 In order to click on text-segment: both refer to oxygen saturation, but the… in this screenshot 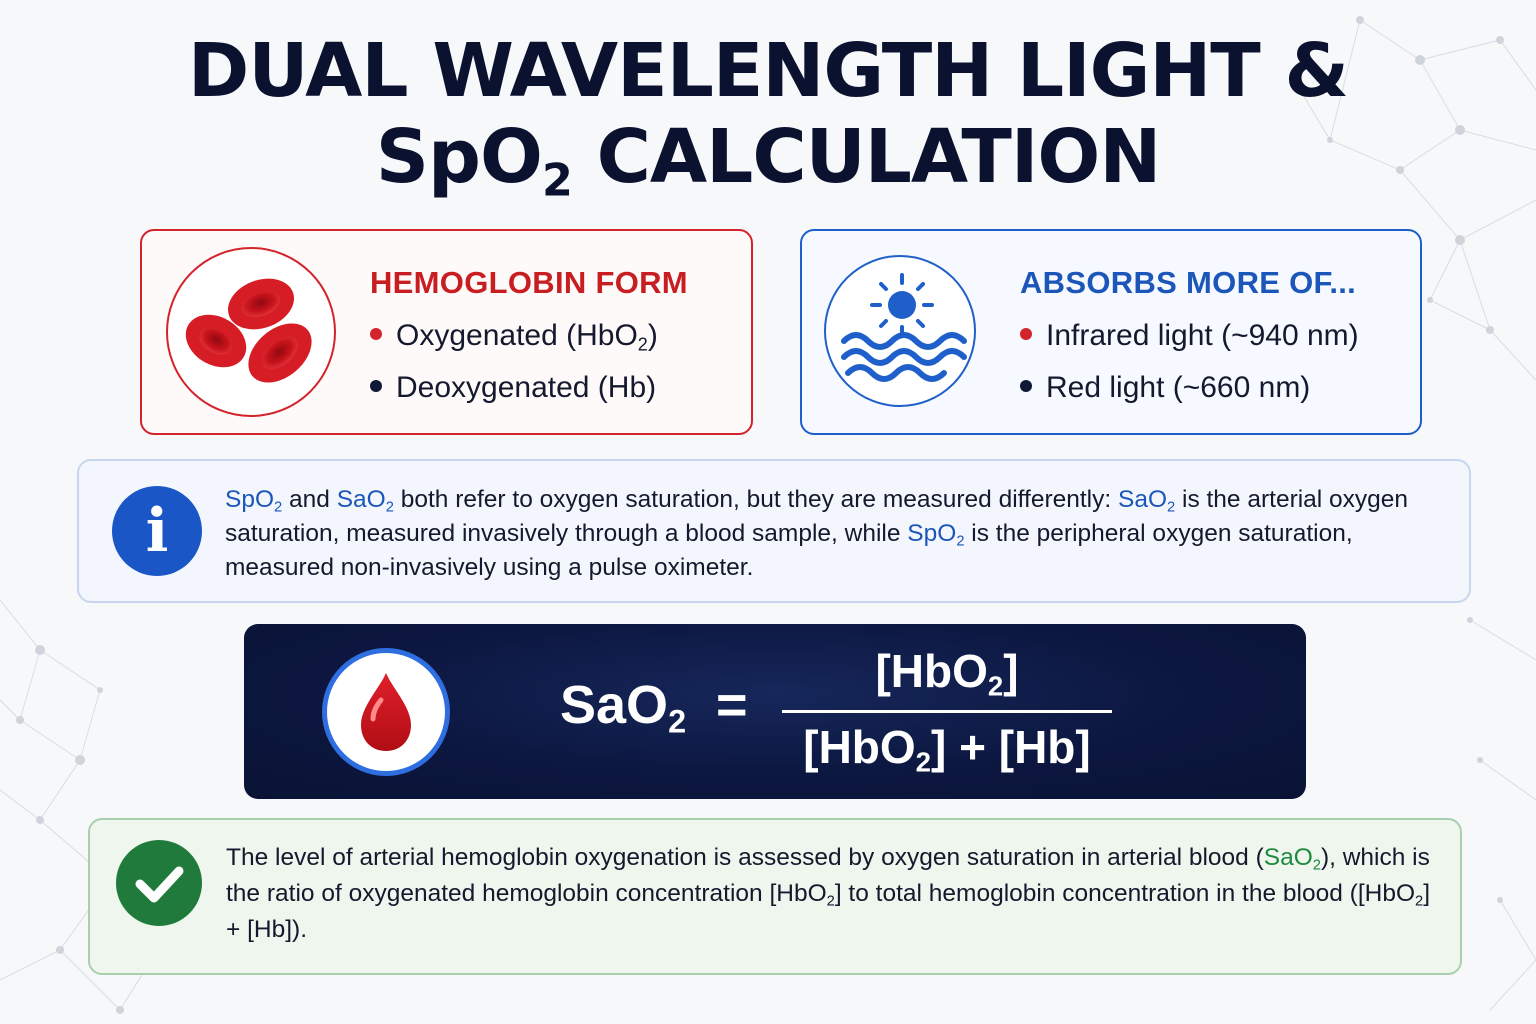, I will do `click(755, 499)`.